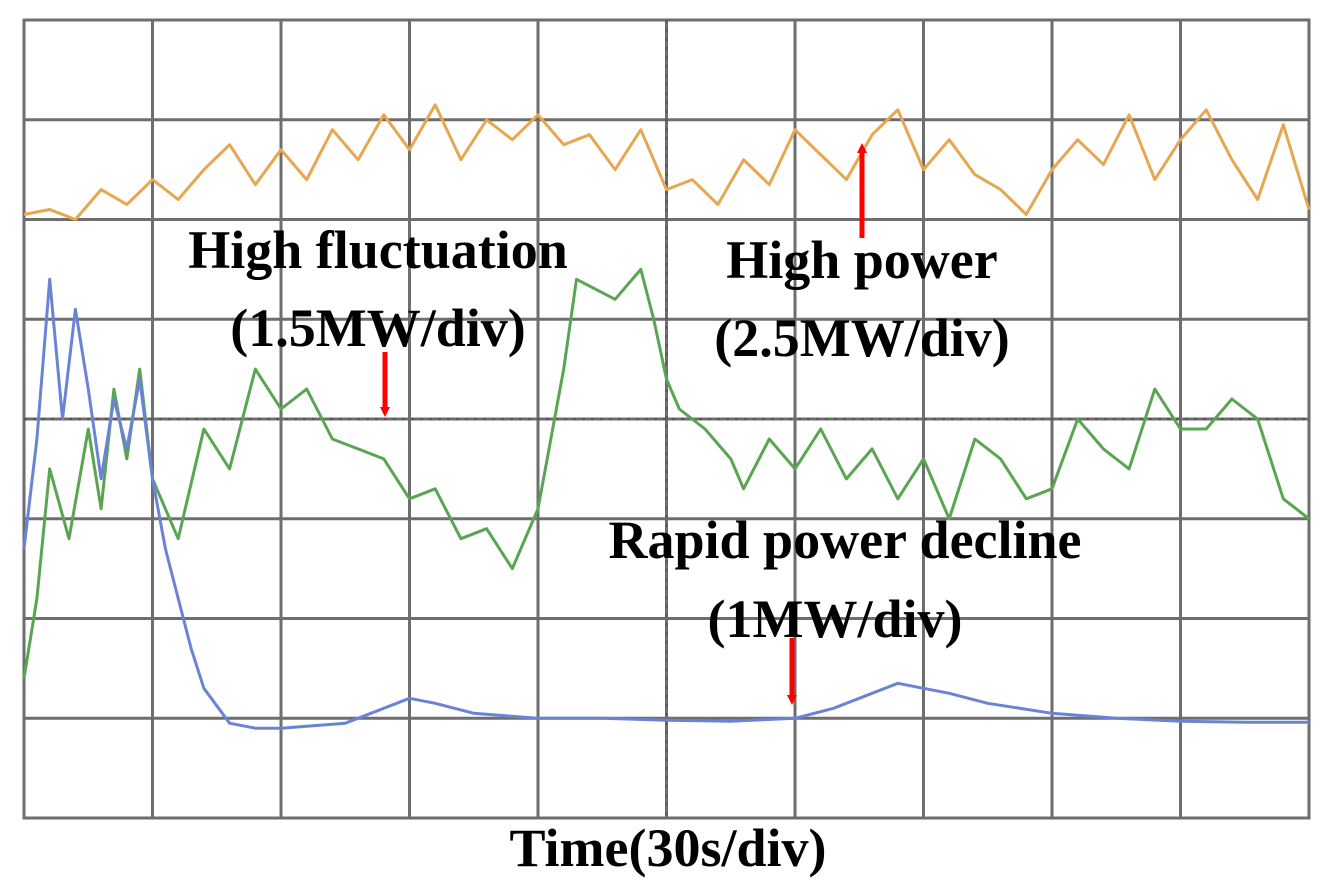  What do you see at coordinates (378, 250) in the screenshot?
I see `annotation-high-fluctuation-line1: High fluctuation` at bounding box center [378, 250].